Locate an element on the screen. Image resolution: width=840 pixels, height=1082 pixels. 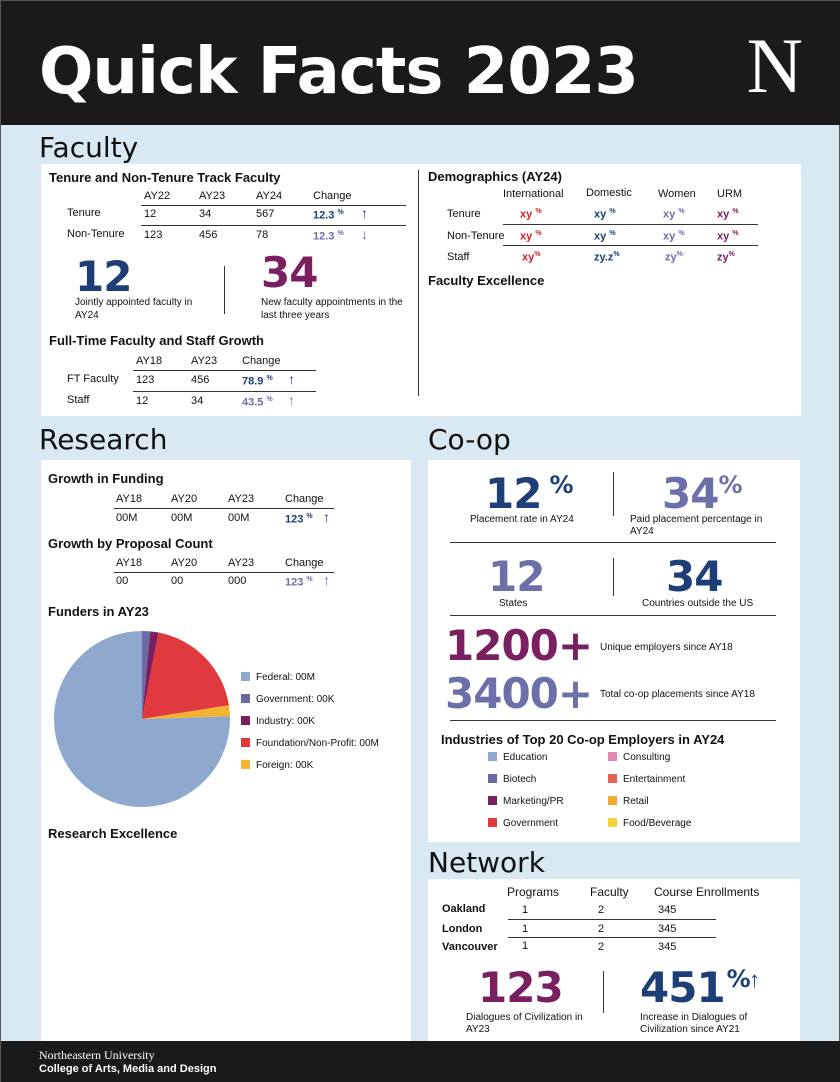
demo-tenure-label: Tenure is located at coordinates (464, 214).